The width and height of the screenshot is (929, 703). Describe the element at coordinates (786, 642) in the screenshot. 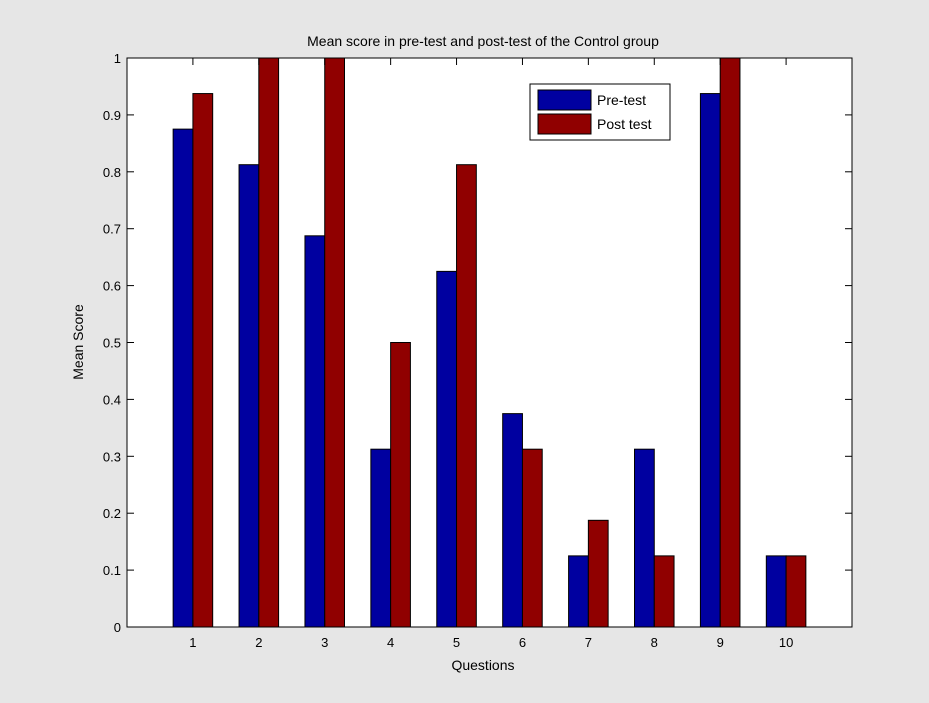

I see `x-tick-label: 10` at that location.